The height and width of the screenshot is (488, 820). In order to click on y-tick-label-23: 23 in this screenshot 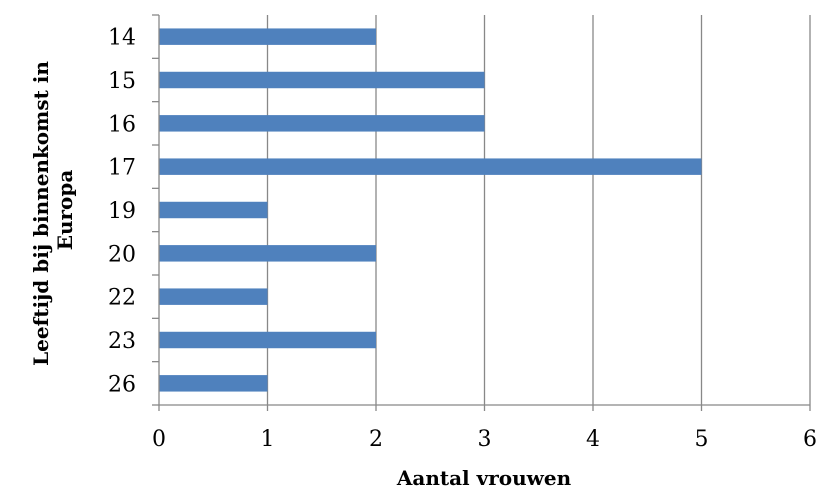, I will do `click(122, 341)`.